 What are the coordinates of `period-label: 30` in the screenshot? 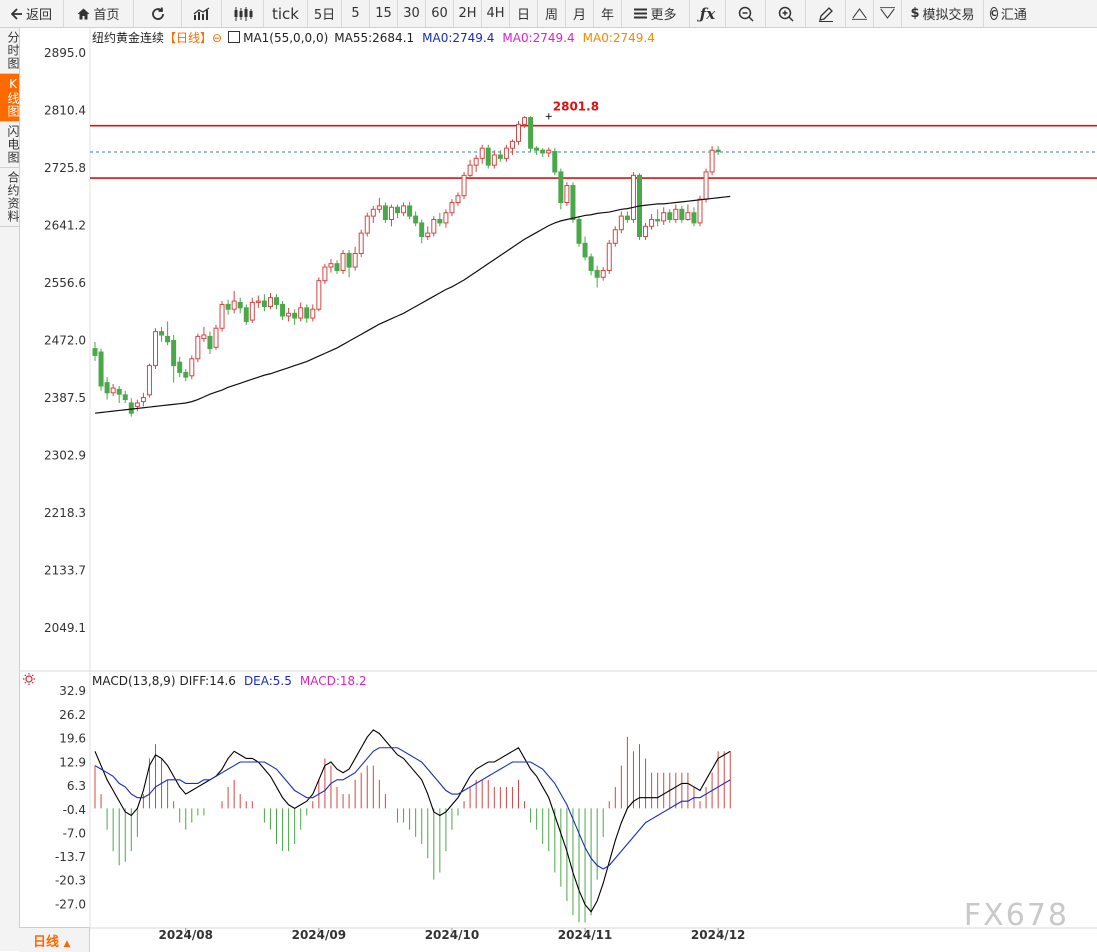 It's located at (411, 13).